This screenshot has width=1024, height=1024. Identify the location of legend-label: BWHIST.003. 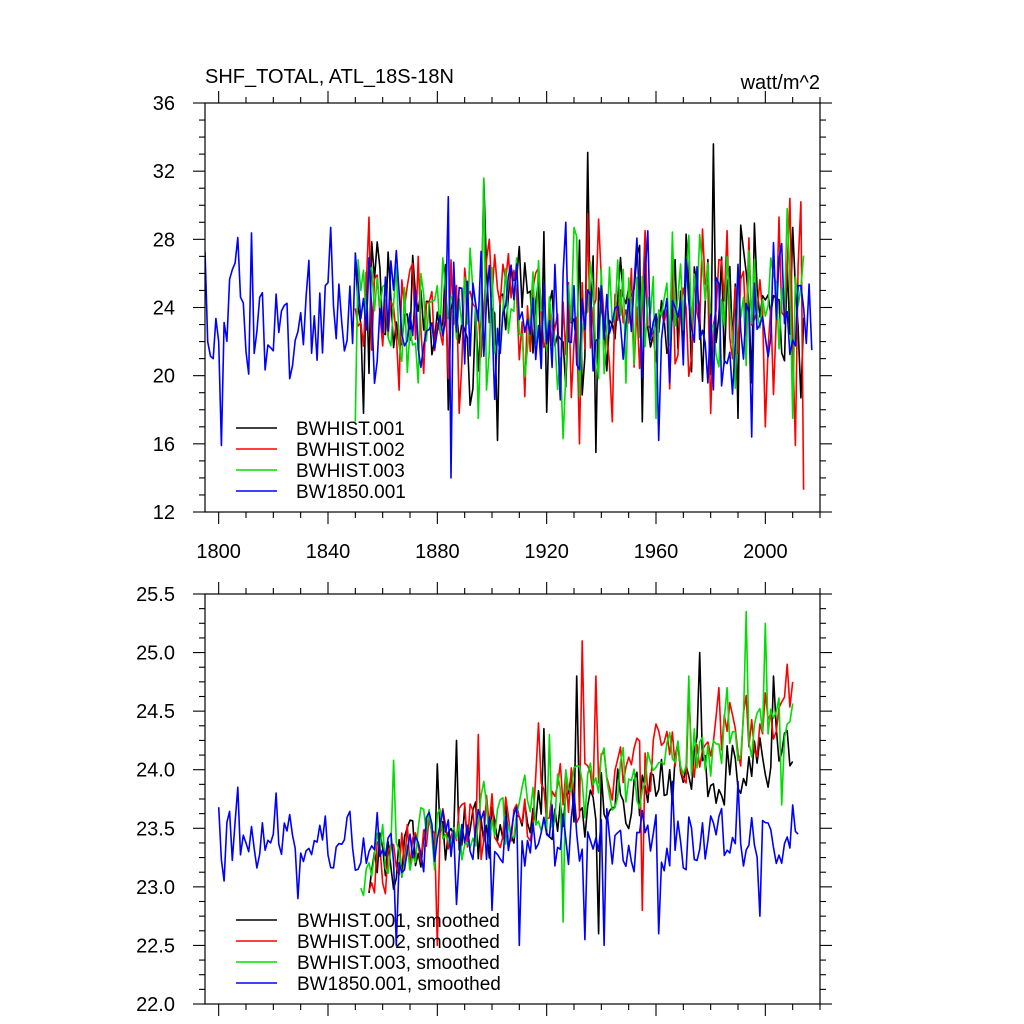
(350, 471).